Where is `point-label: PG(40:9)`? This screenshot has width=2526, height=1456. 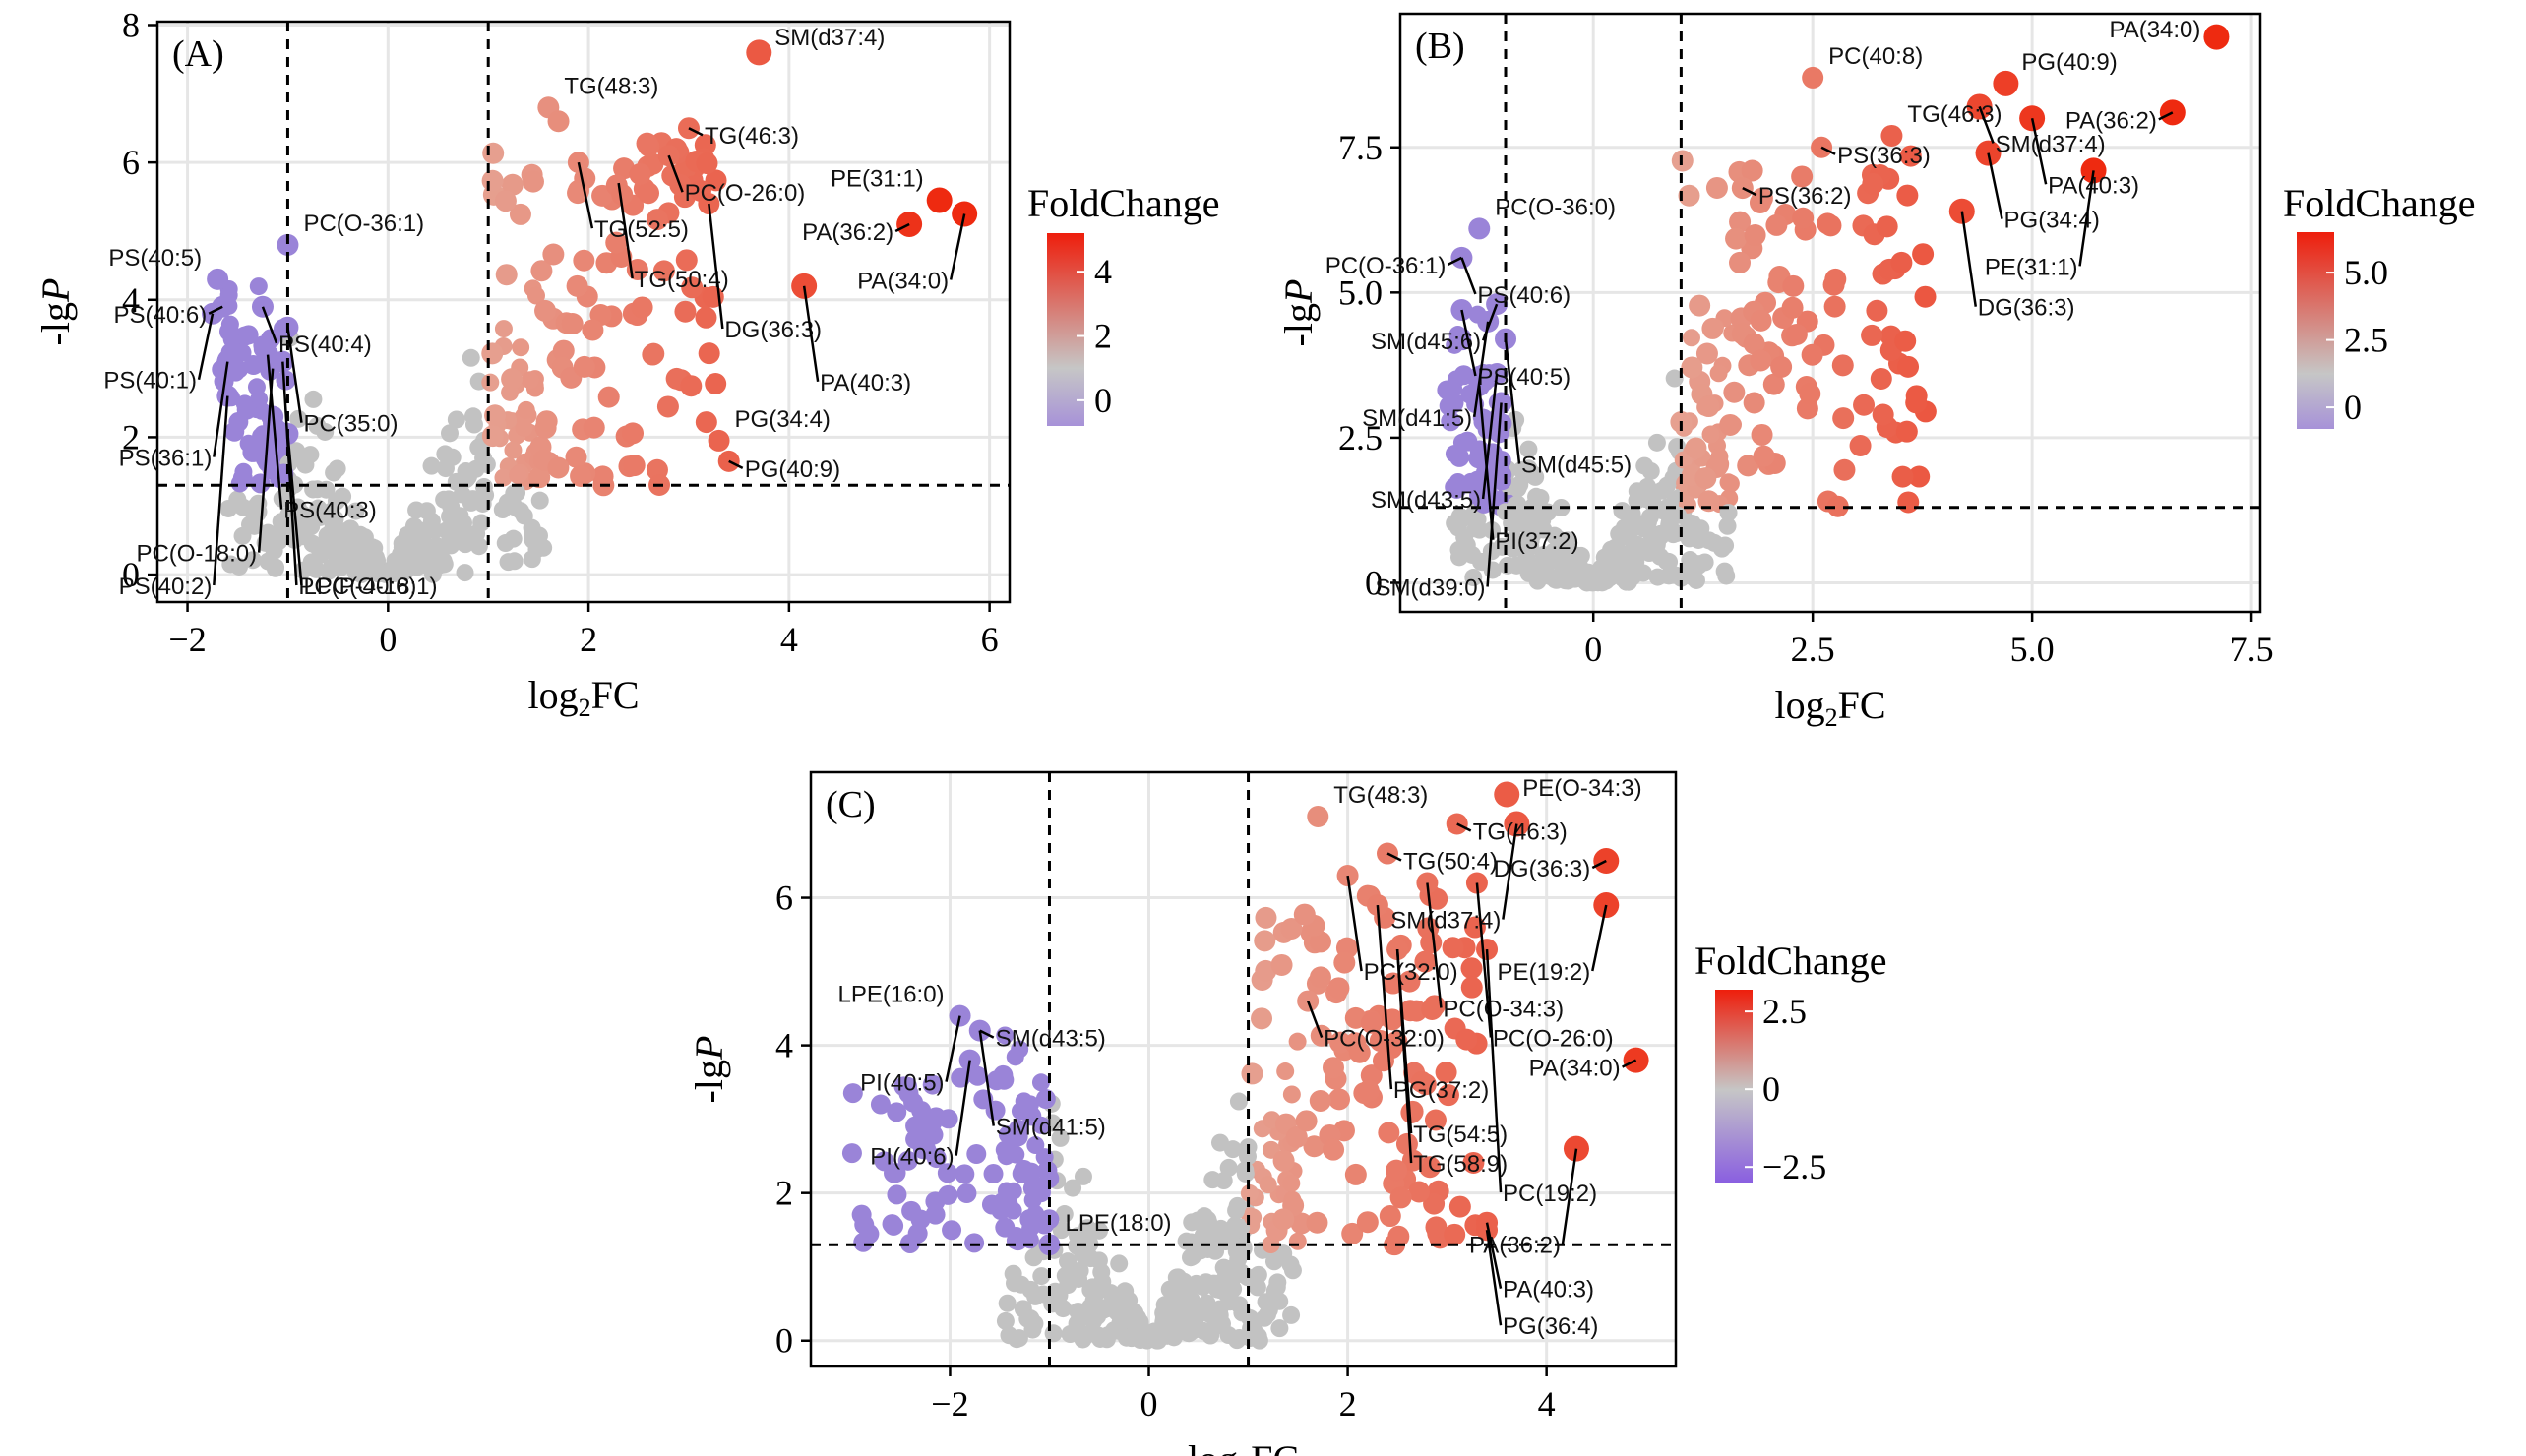
point-label: PG(40:9) is located at coordinates (2069, 62).